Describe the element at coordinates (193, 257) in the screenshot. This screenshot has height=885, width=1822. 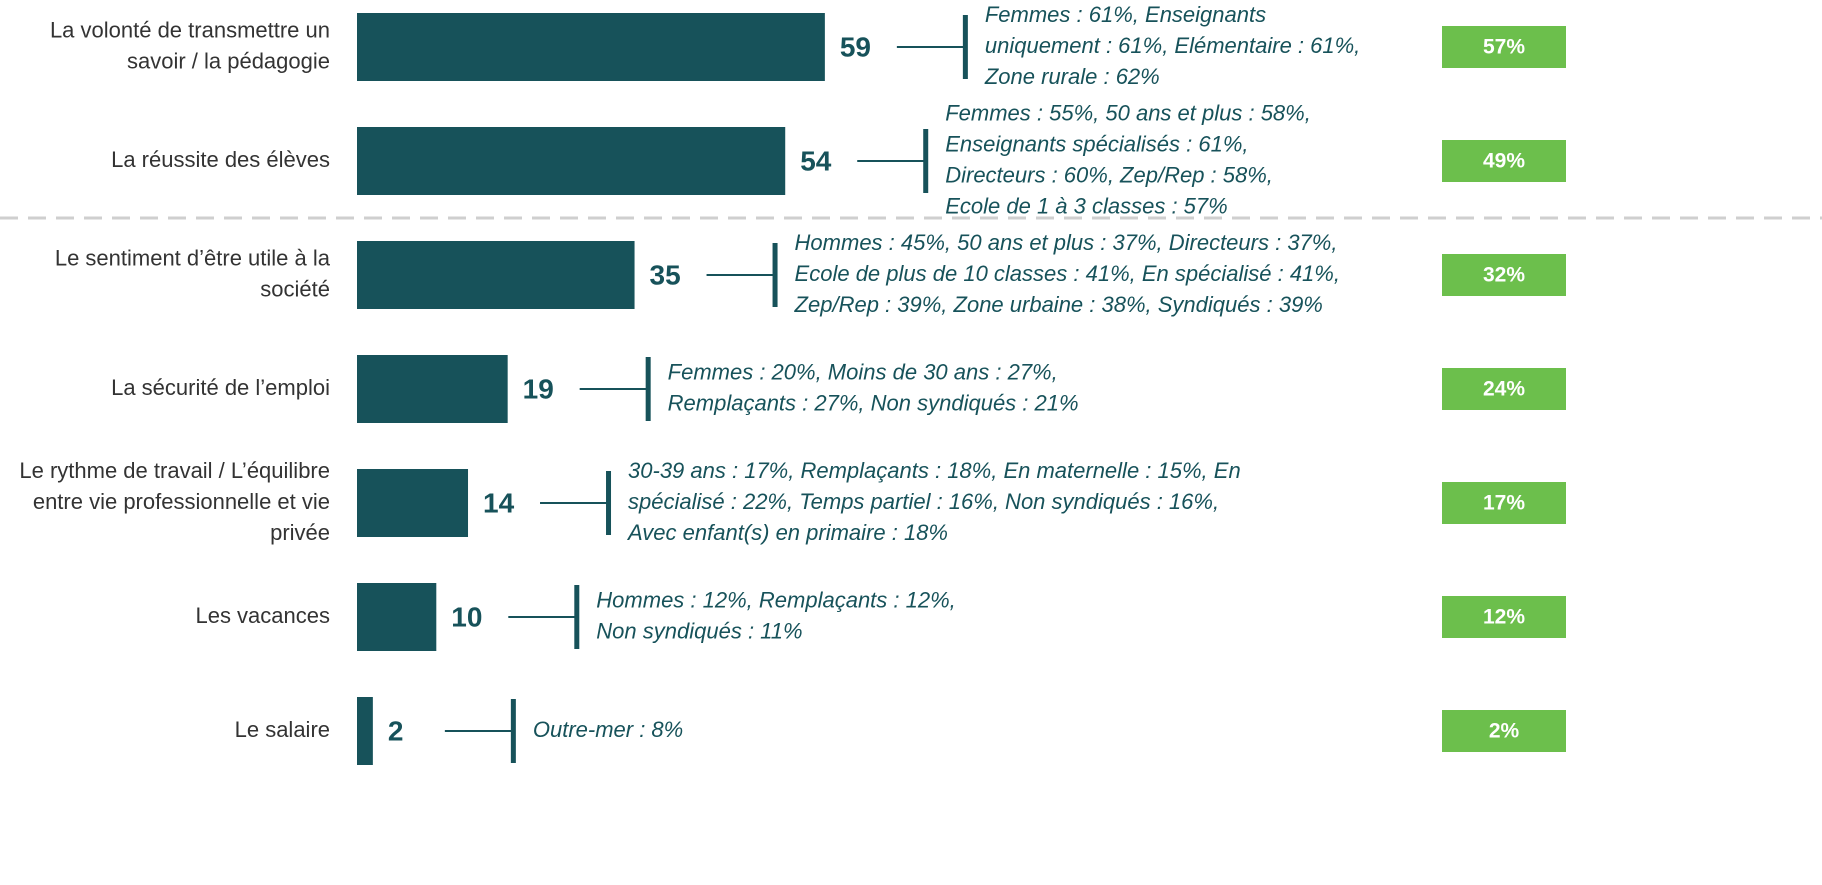
I see `category-label: Le sentiment d’être utile à la` at that location.